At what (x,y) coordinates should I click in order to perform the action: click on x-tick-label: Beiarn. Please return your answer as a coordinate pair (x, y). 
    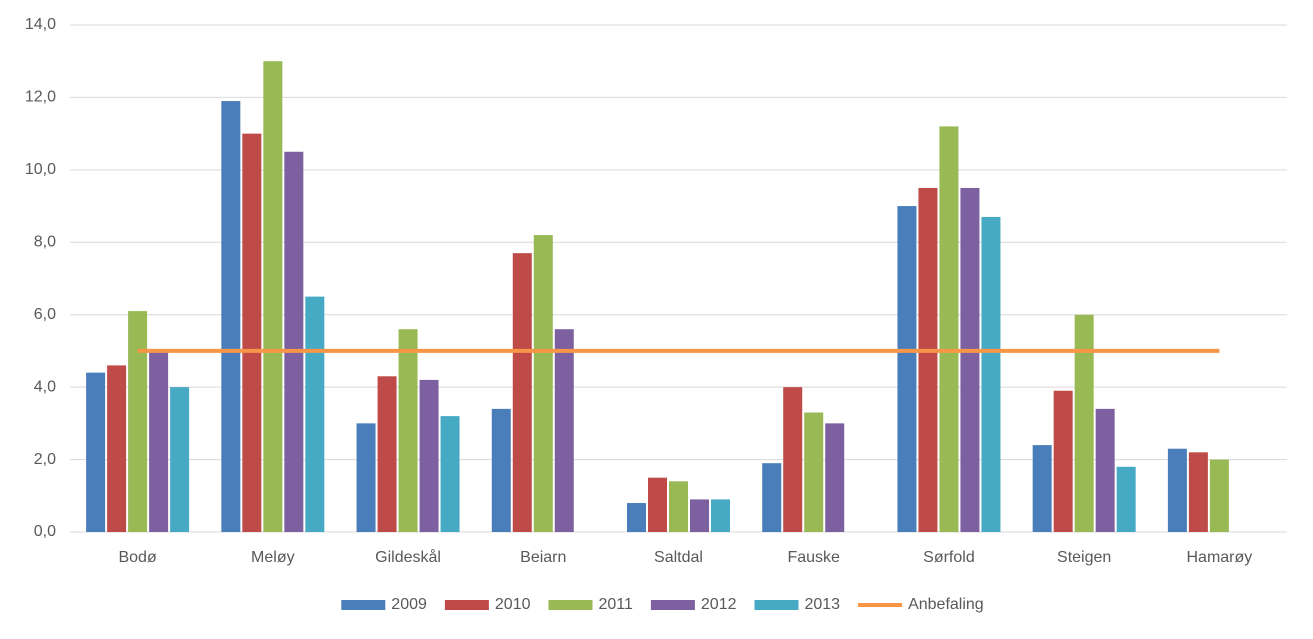
    Looking at the image, I should click on (543, 557).